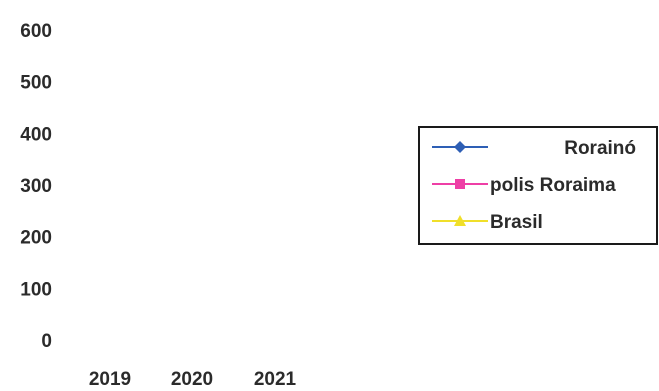 Image resolution: width=659 pixels, height=391 pixels. I want to click on legend: Rorainó polis Roraima Brasil, so click(538, 185).